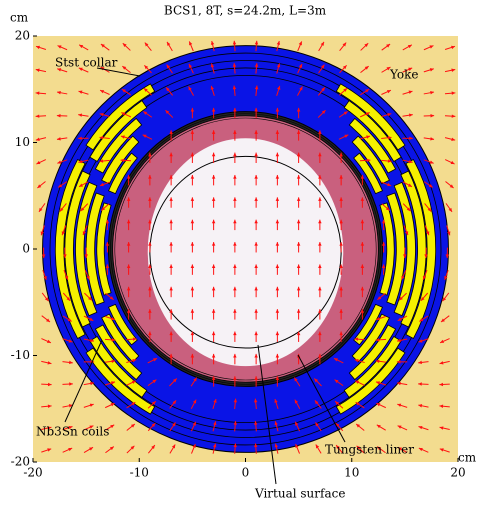  What do you see at coordinates (22, 36) in the screenshot?
I see `y-tick-label: 20` at bounding box center [22, 36].